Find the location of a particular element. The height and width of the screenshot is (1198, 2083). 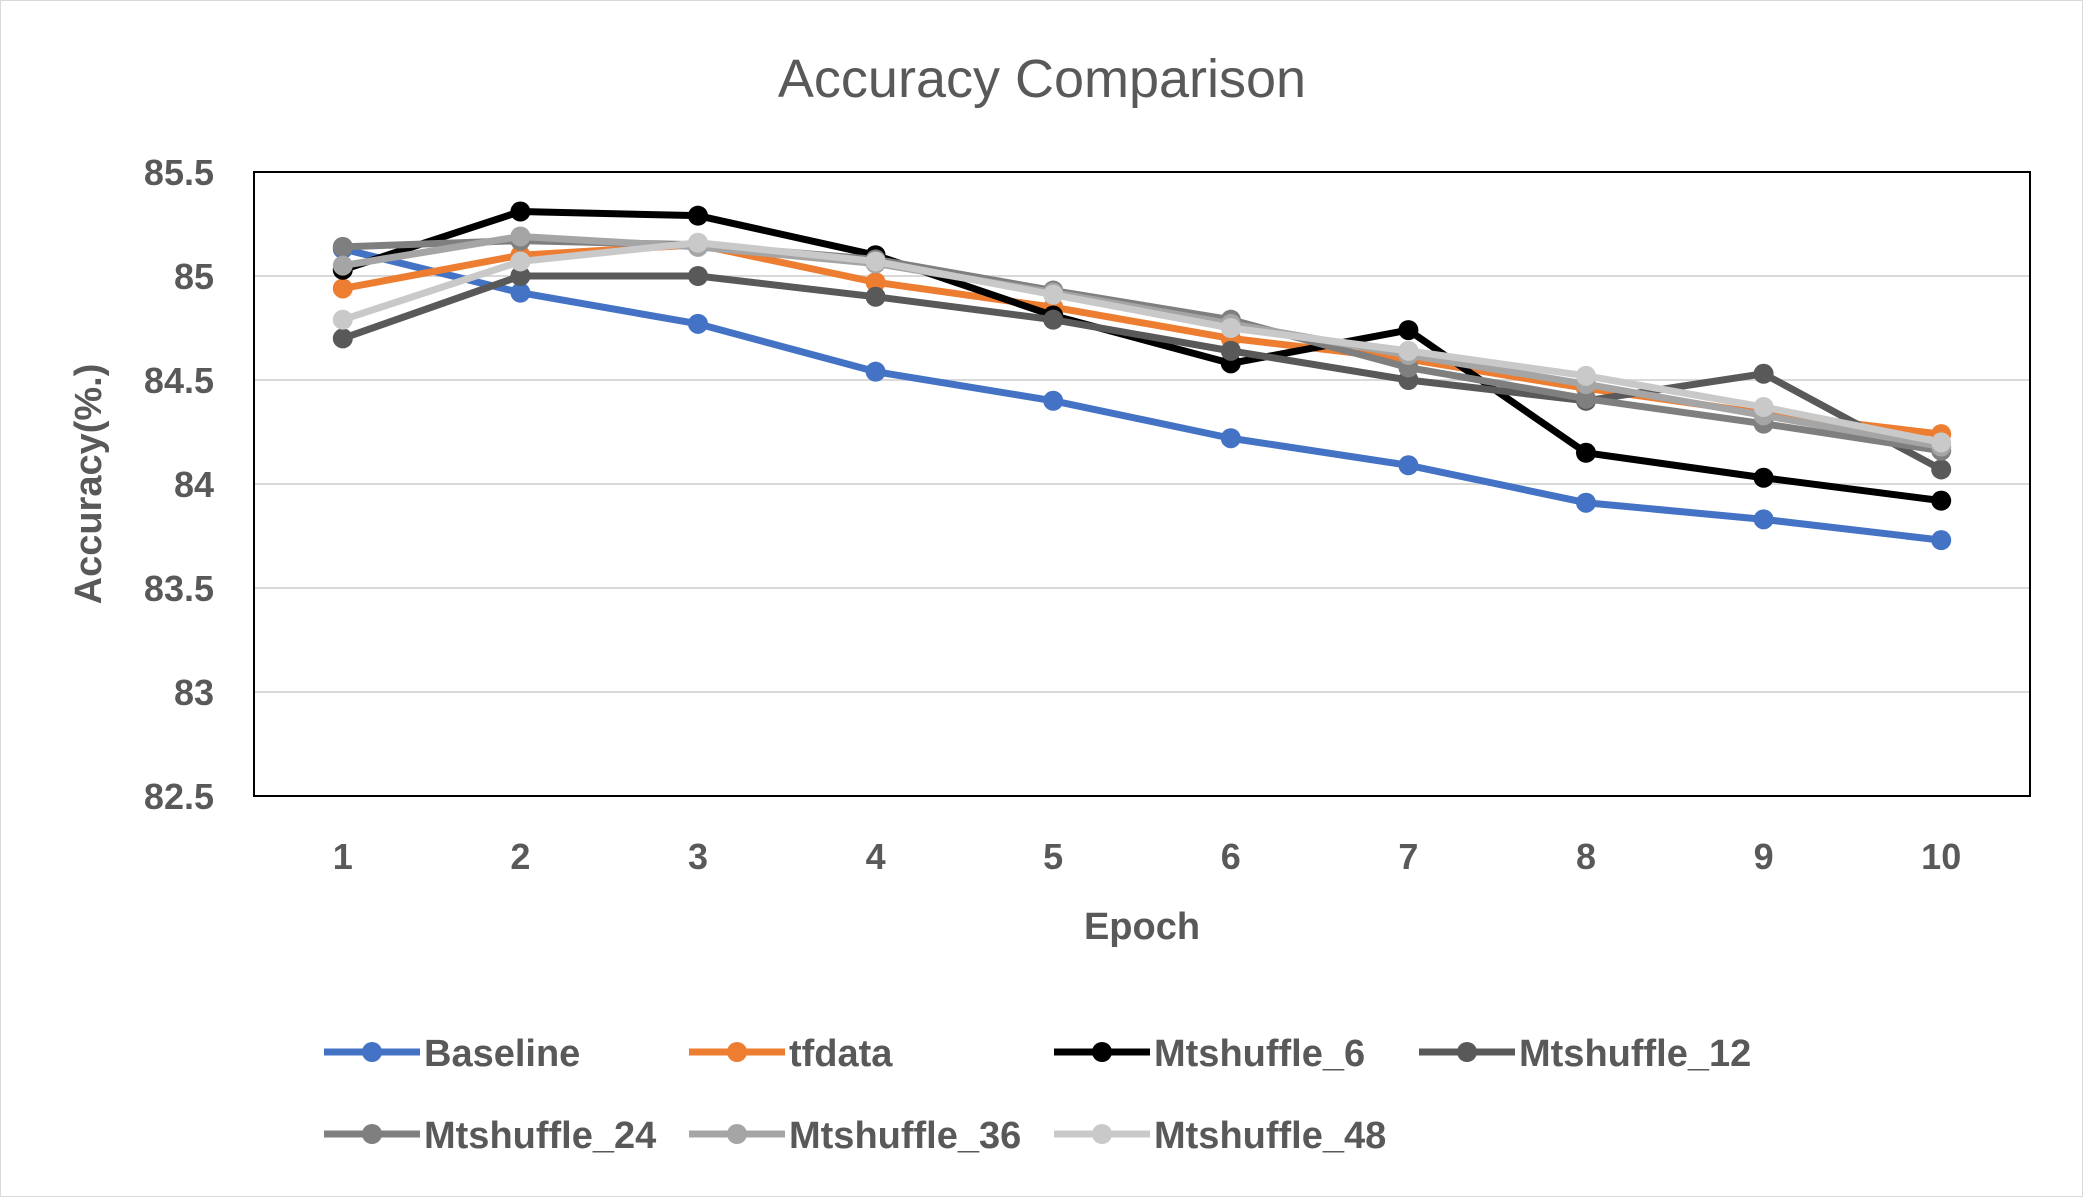

legend-label: Mtshuffle_48 is located at coordinates (1270, 1136).